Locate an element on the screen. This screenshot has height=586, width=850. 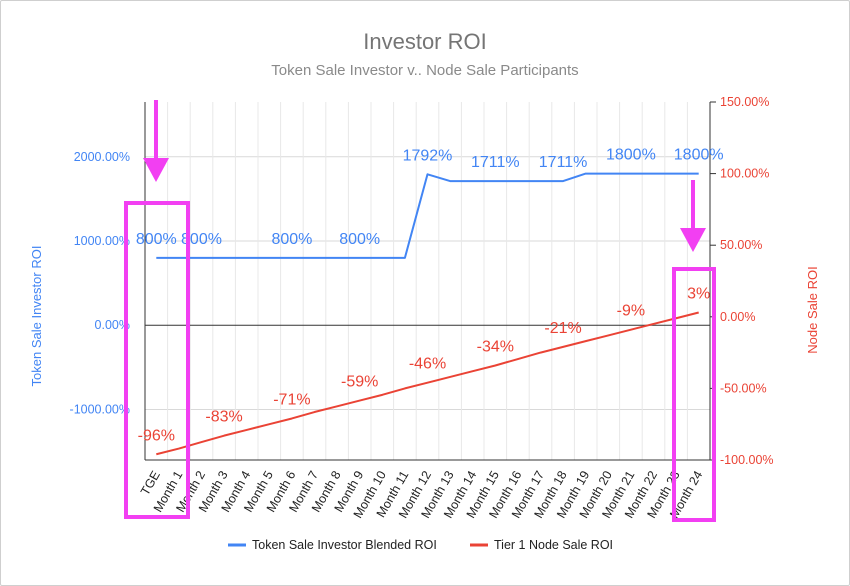
data-label: -9% is located at coordinates (631, 311).